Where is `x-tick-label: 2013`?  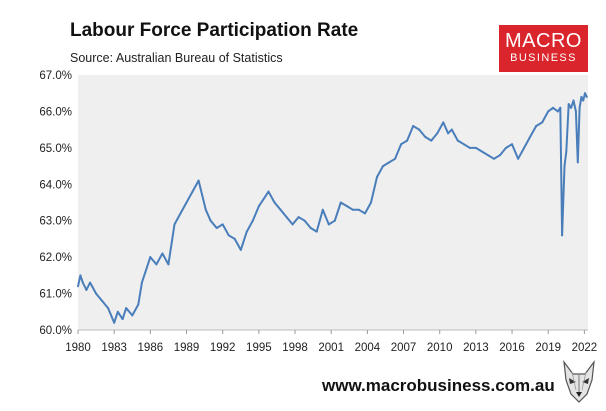
x-tick-label: 2013 is located at coordinates (476, 348).